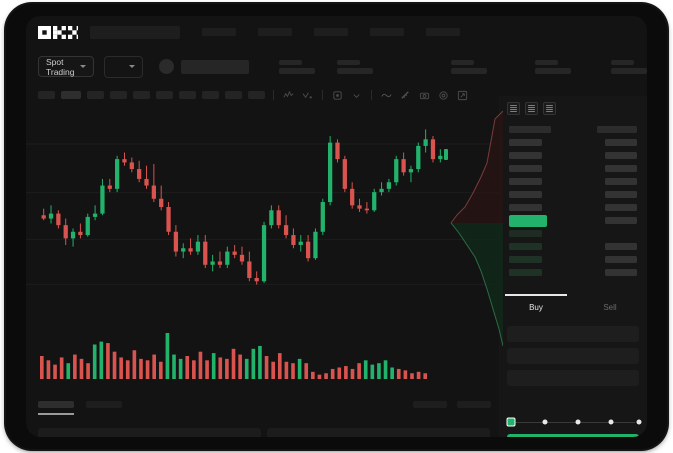  What do you see at coordinates (528, 220) in the screenshot?
I see `spread-price-highlight` at bounding box center [528, 220].